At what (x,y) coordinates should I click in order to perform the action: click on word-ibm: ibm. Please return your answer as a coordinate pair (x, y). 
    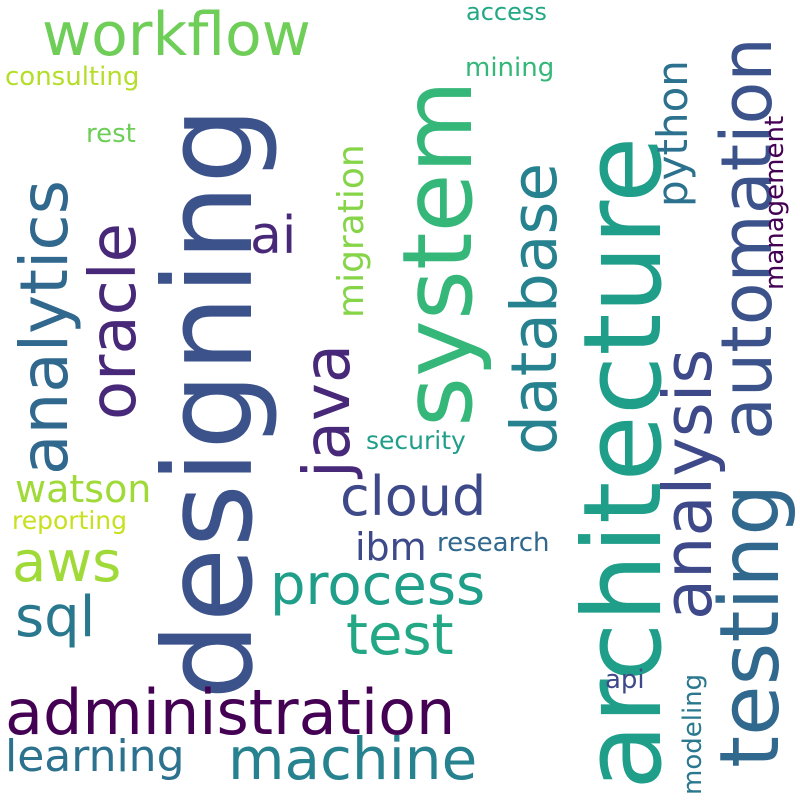
    Looking at the image, I should click on (391, 547).